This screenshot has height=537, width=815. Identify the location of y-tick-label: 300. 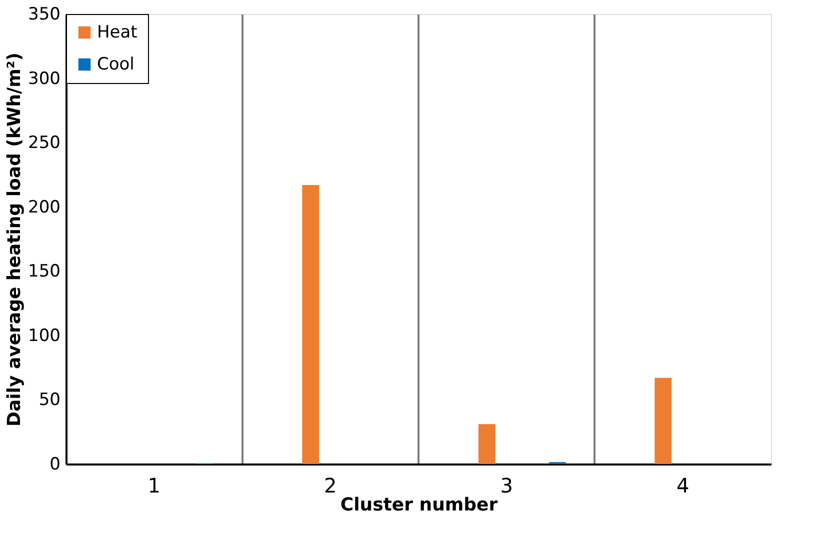
(44, 78).